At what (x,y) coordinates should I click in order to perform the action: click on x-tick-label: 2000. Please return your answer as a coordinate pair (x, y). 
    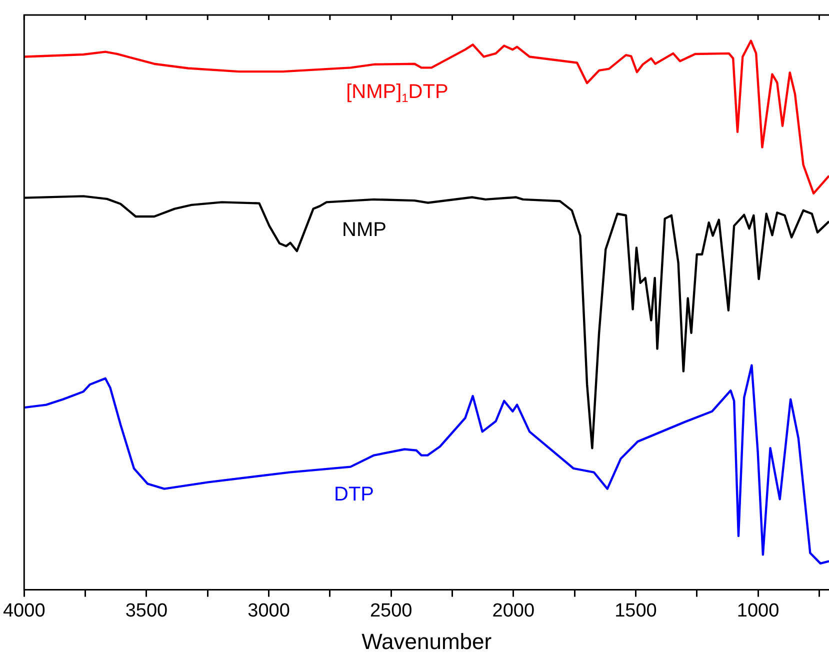
    Looking at the image, I should click on (513, 611).